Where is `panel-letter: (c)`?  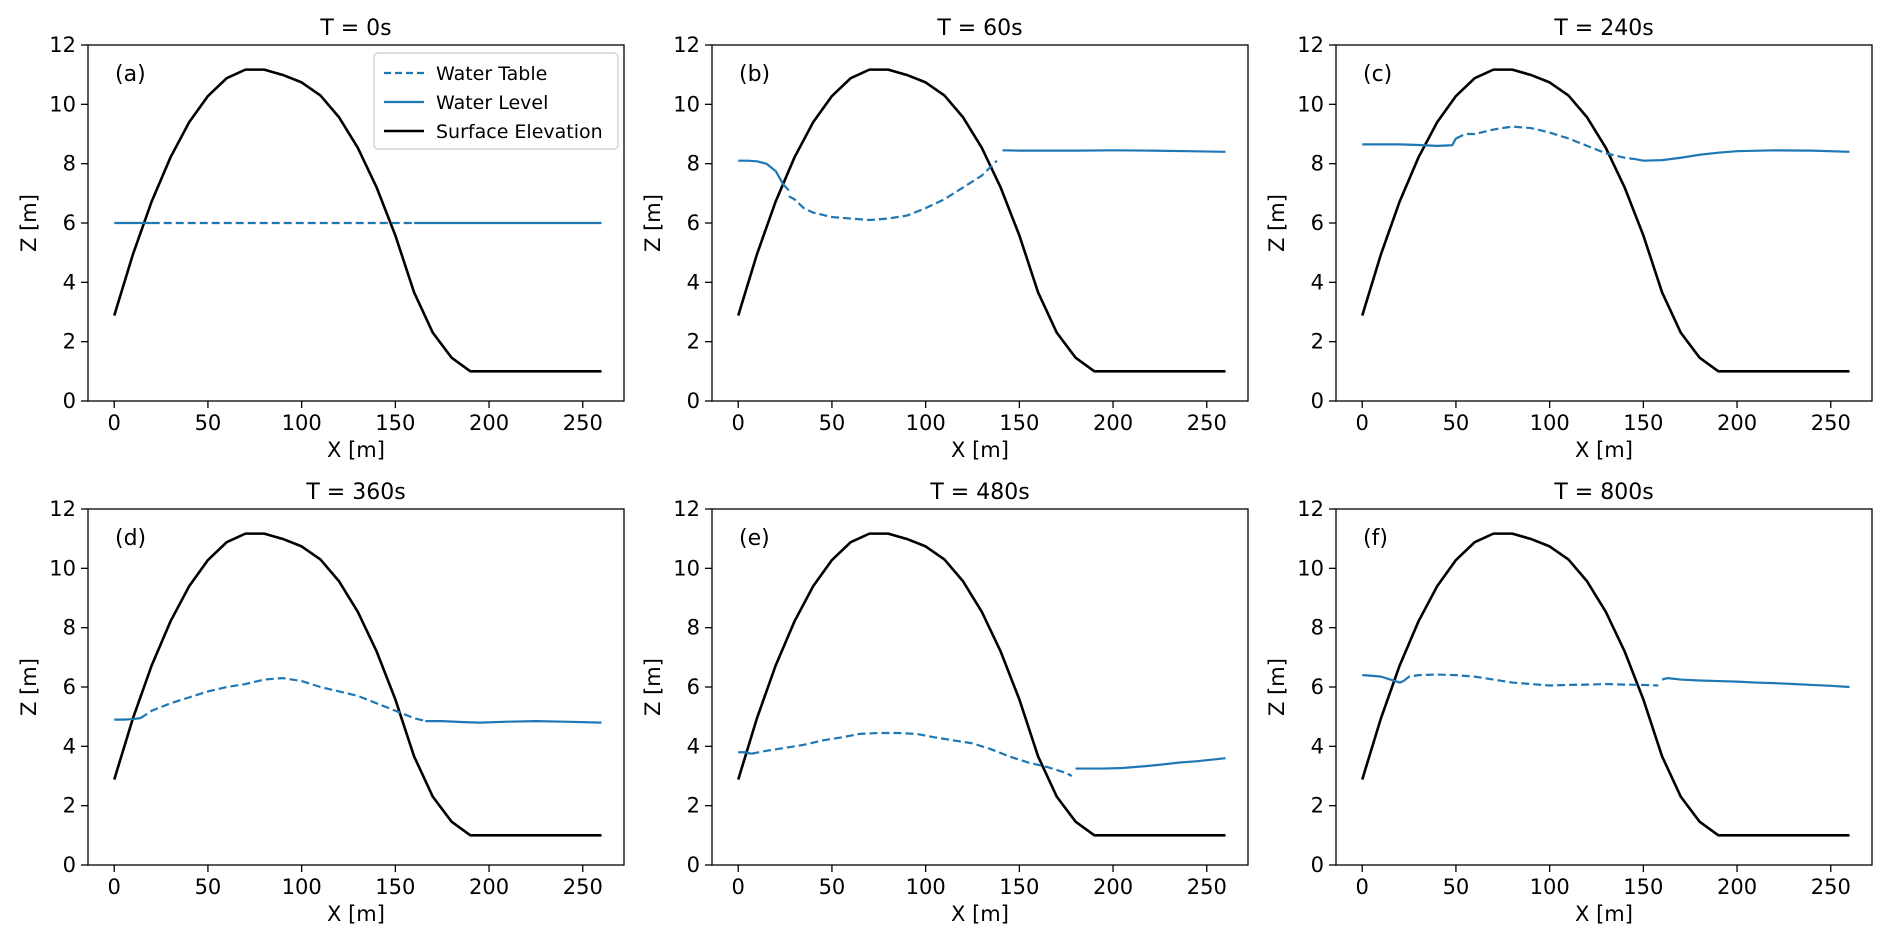
panel-letter: (c) is located at coordinates (1377, 74).